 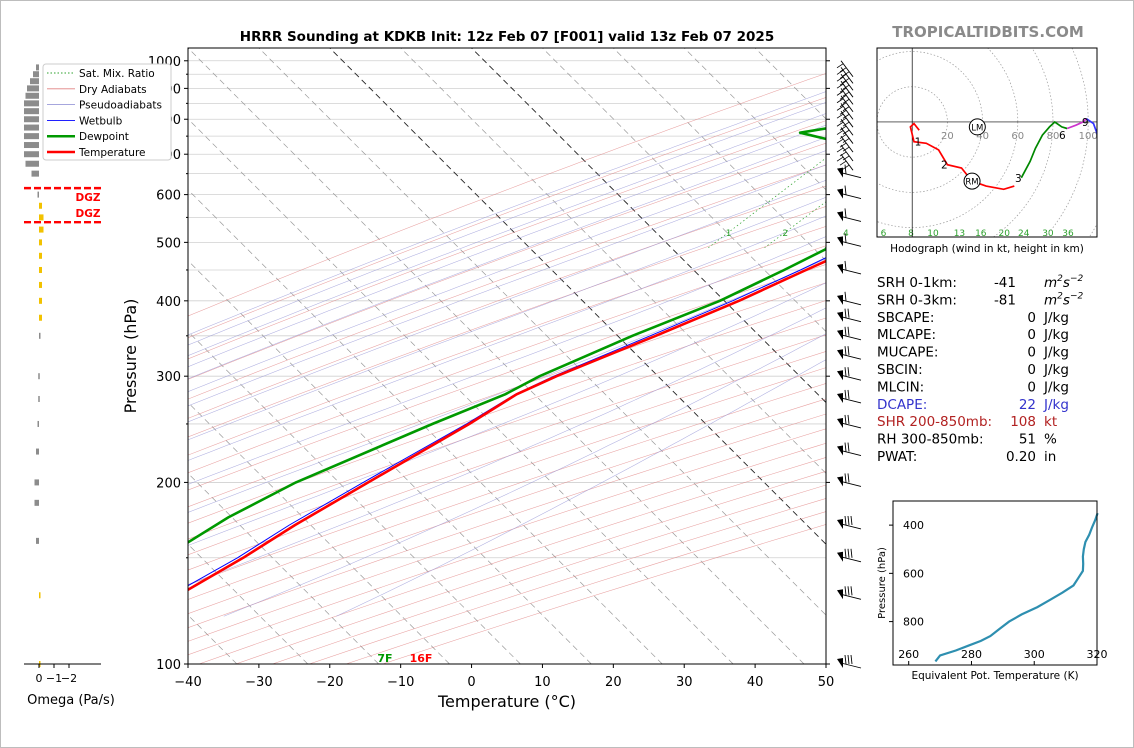 I want to click on theta-e-xtick-label: 320, so click(x=1097, y=654).